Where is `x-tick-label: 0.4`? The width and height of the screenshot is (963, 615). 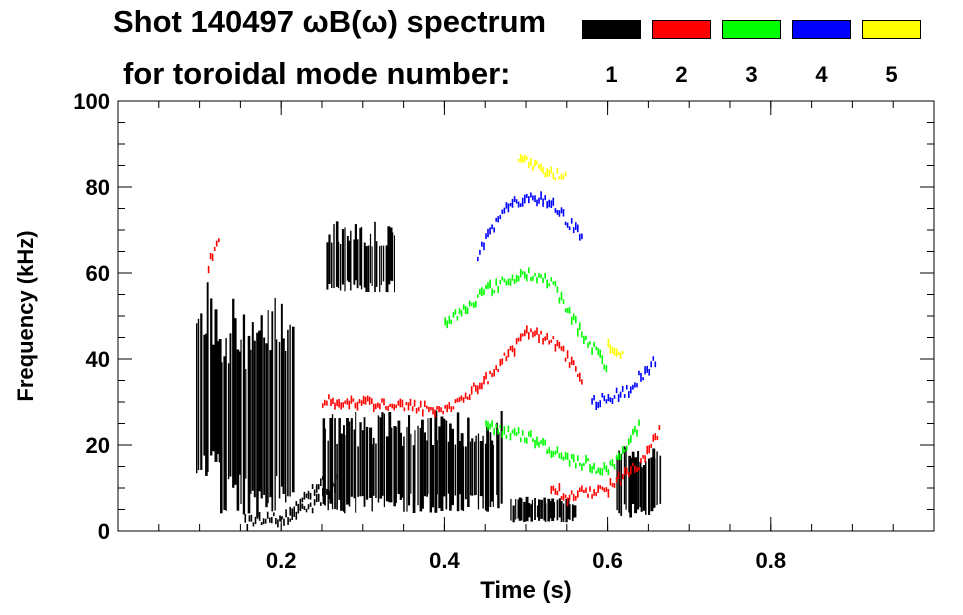 x-tick-label: 0.4 is located at coordinates (444, 560).